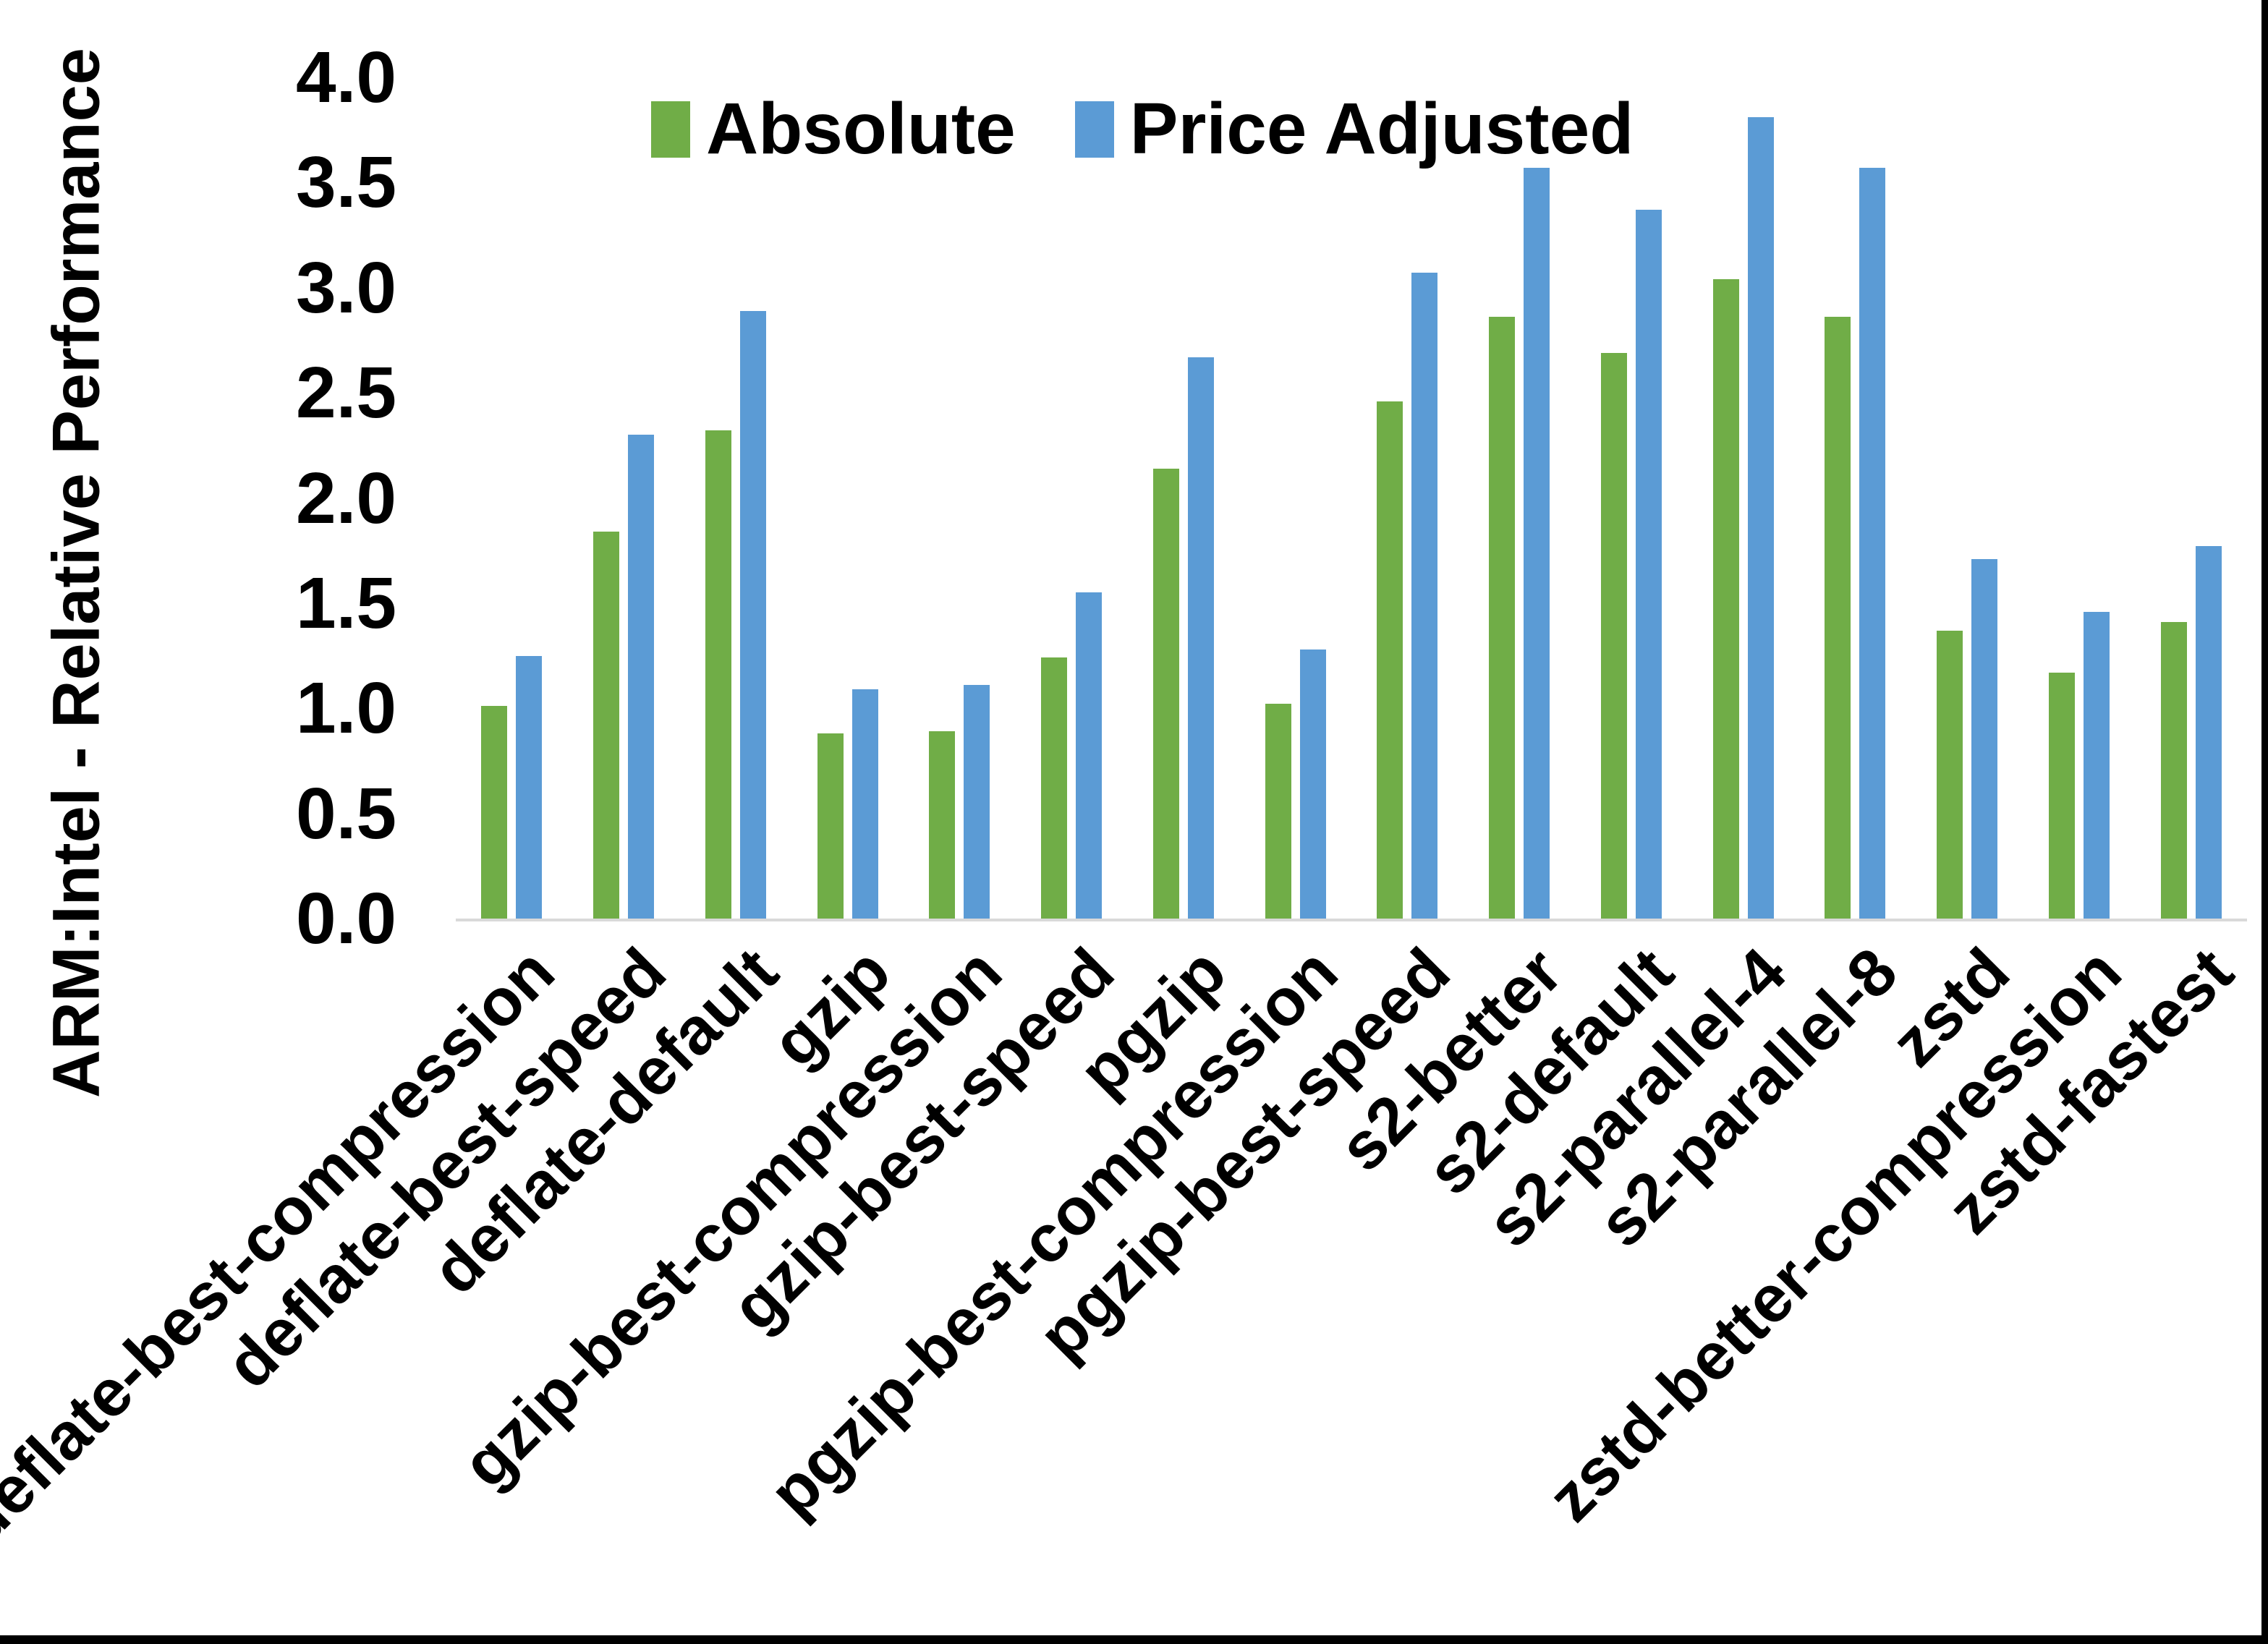 This screenshot has height=1644, width=2268. I want to click on bar-absolute-gzip-best-speed, so click(1054, 788).